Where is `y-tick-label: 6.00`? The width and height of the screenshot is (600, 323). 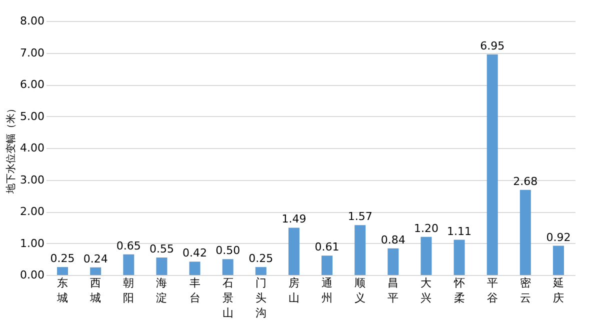
y-tick-label: 6.00 is located at coordinates (32, 84).